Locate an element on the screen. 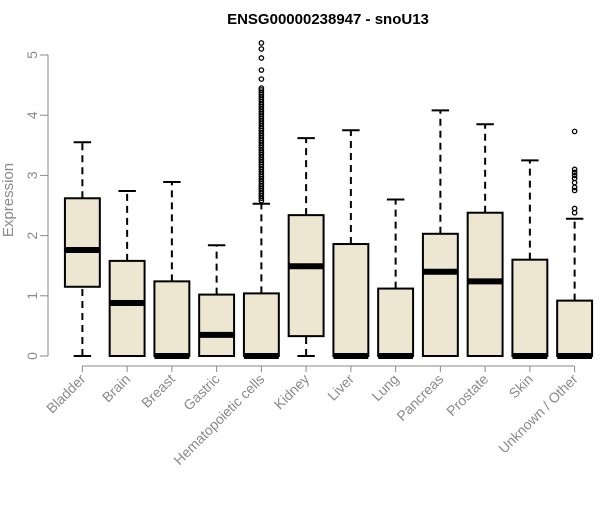 The width and height of the screenshot is (600, 505). box-kidney is located at coordinates (306, 247).